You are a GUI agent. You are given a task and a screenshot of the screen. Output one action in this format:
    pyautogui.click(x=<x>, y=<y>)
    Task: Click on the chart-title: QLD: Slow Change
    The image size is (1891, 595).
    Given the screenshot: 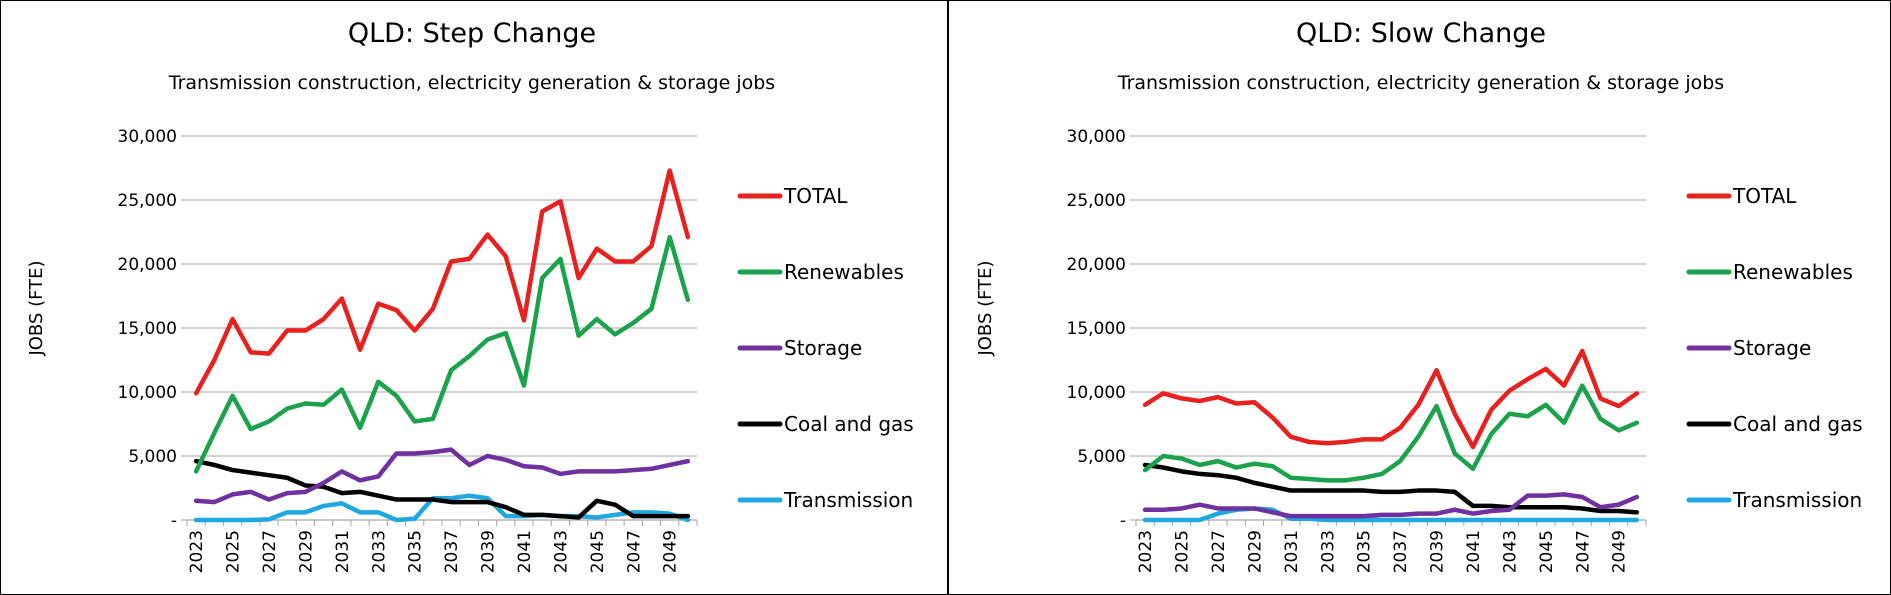 What is the action you would take?
    pyautogui.click(x=1421, y=33)
    